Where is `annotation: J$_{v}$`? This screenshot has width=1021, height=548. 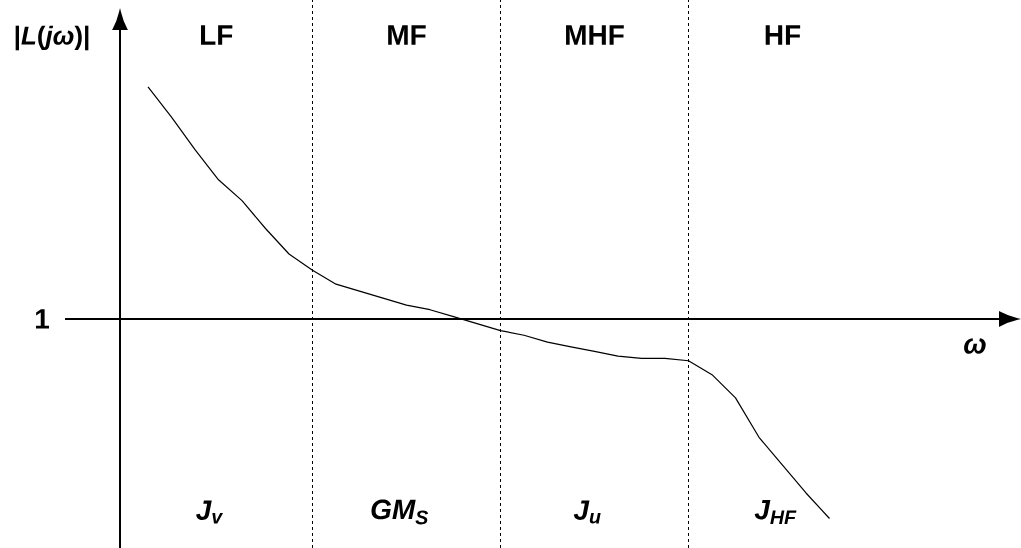 annotation: J$_{v}$ is located at coordinates (210, 512).